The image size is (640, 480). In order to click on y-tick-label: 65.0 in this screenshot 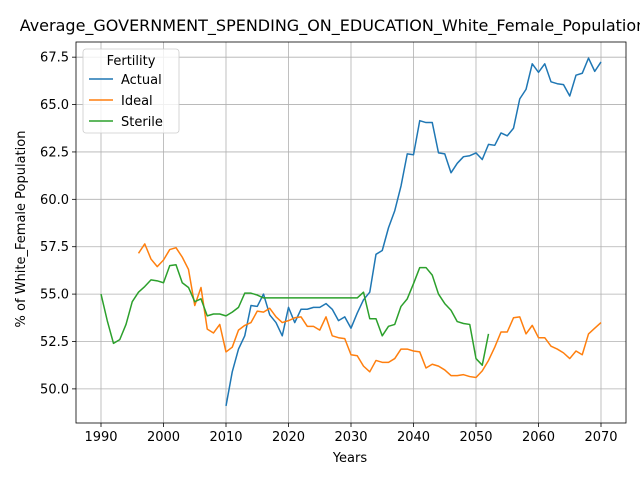, I will do `click(54, 105)`.